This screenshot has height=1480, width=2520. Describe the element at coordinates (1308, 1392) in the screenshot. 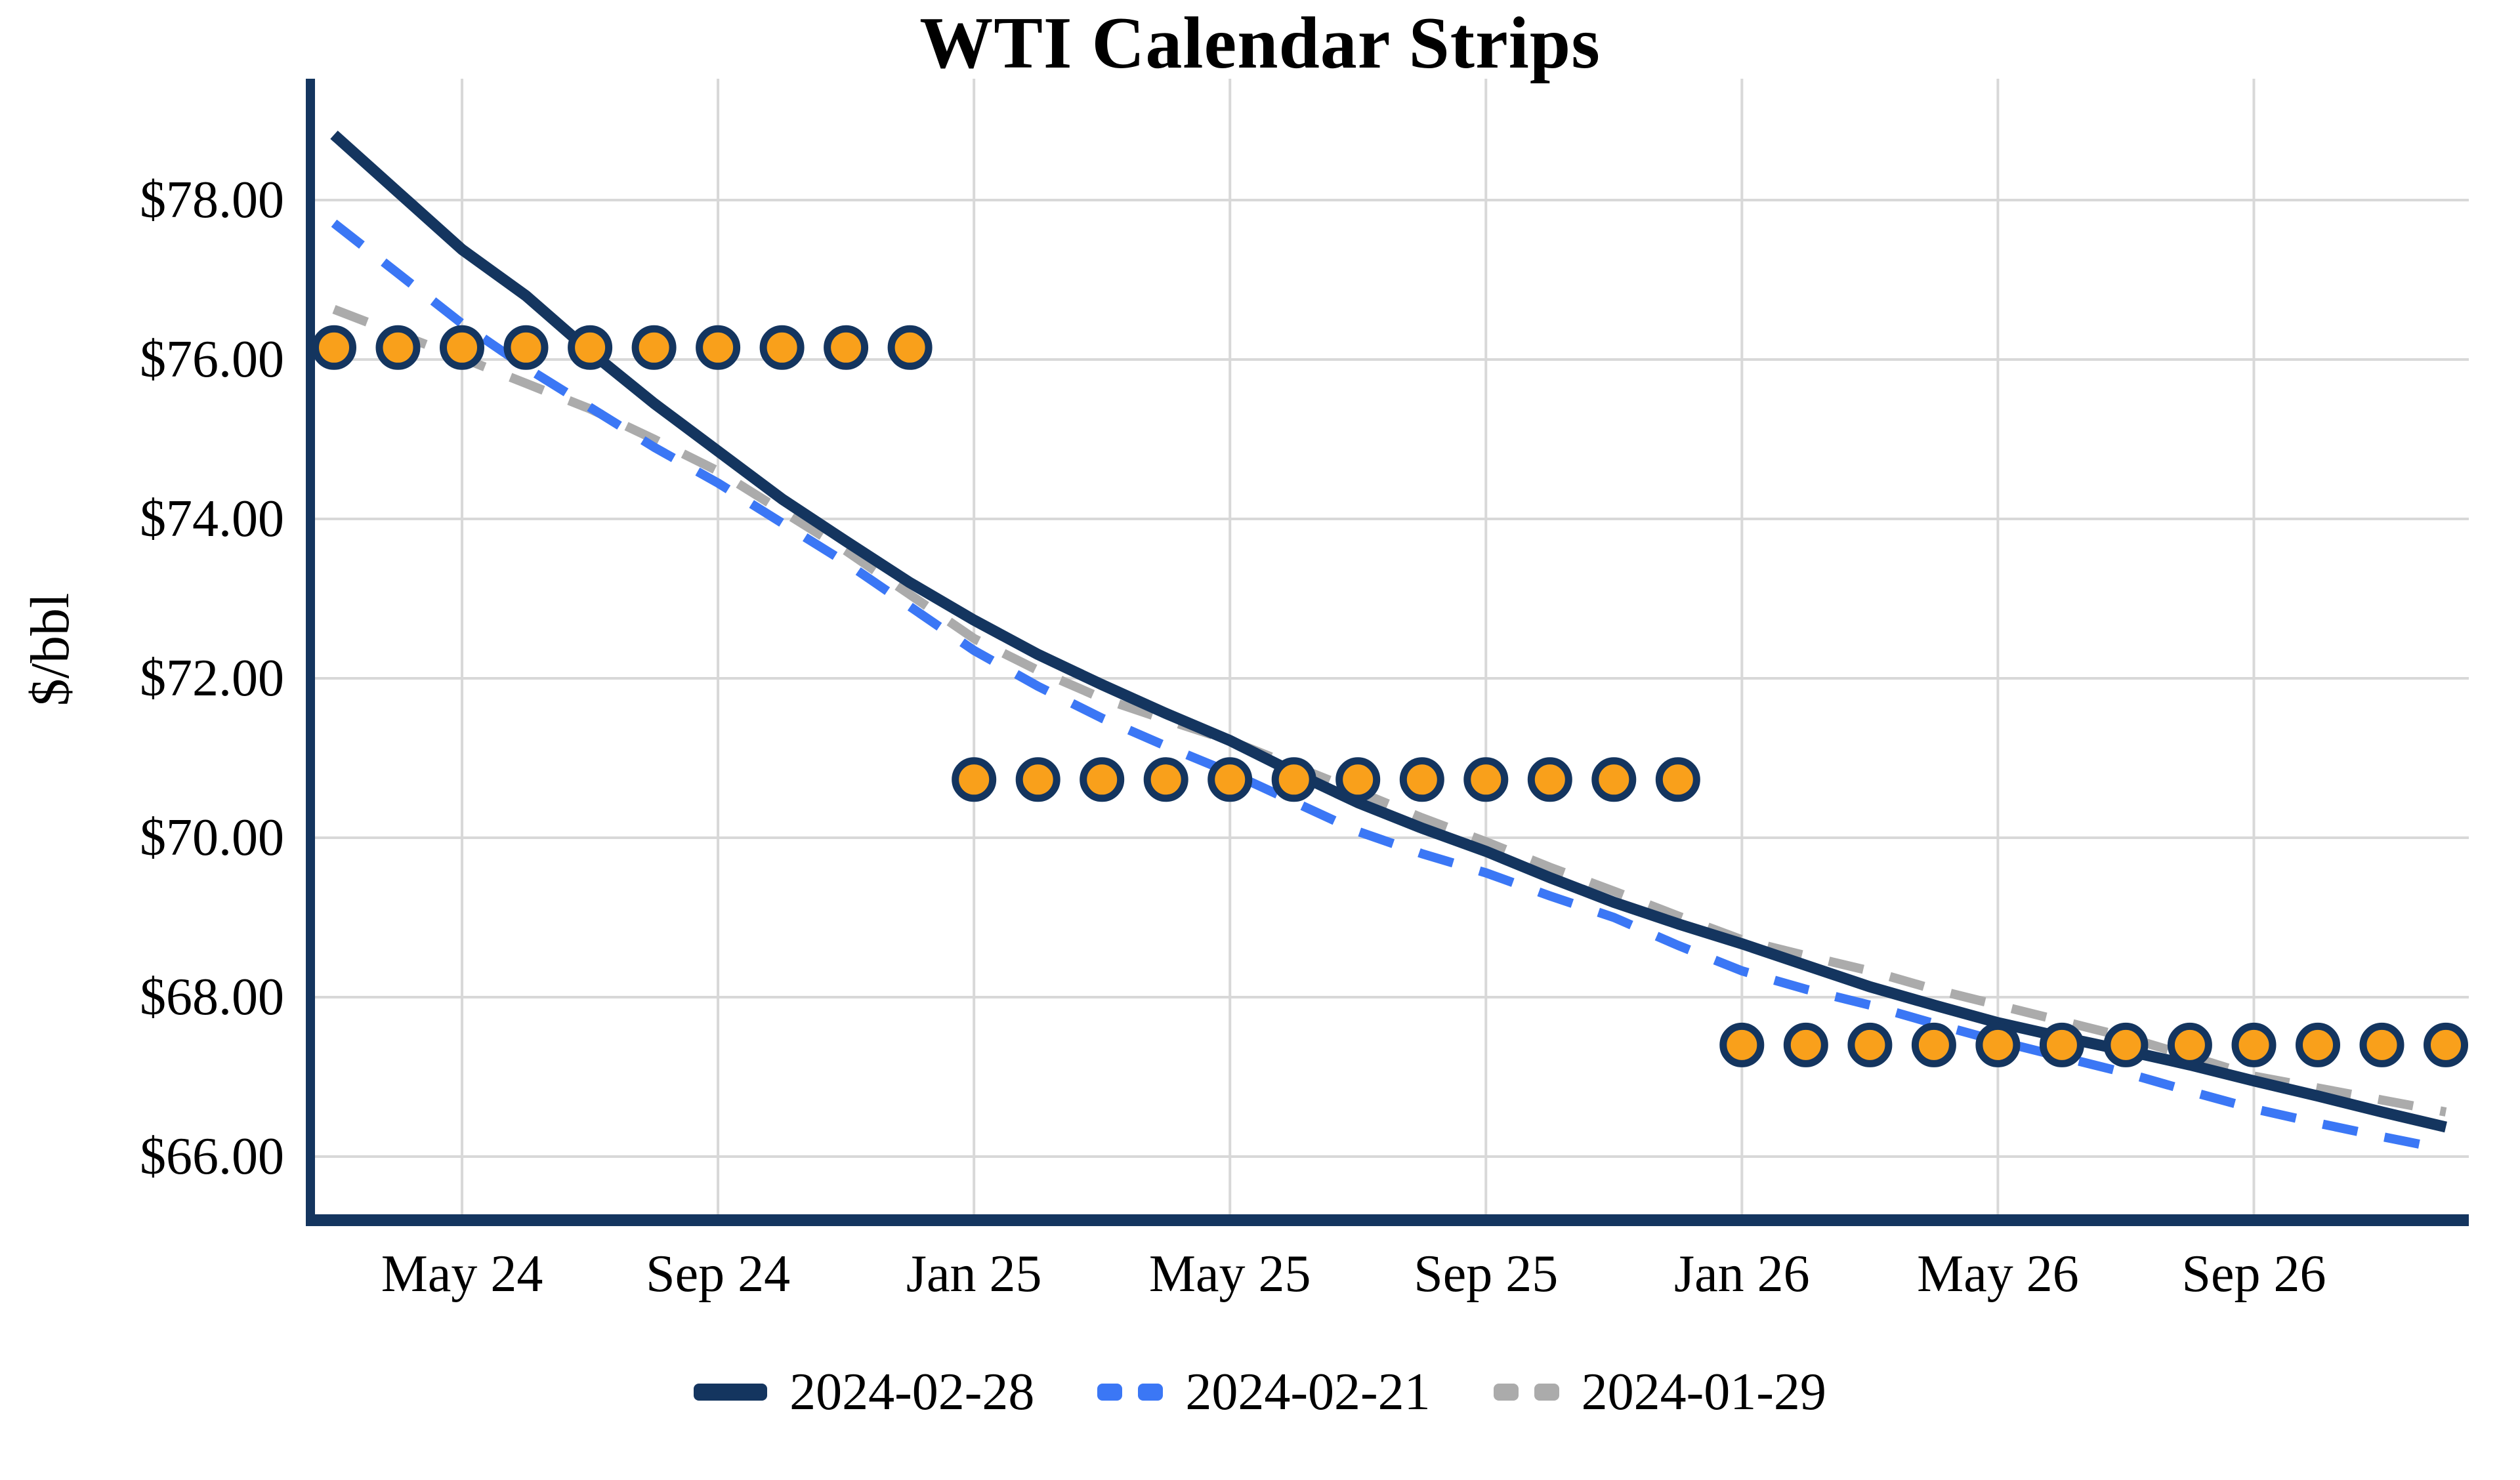

I see `legend-label: 2024-02-21` at that location.